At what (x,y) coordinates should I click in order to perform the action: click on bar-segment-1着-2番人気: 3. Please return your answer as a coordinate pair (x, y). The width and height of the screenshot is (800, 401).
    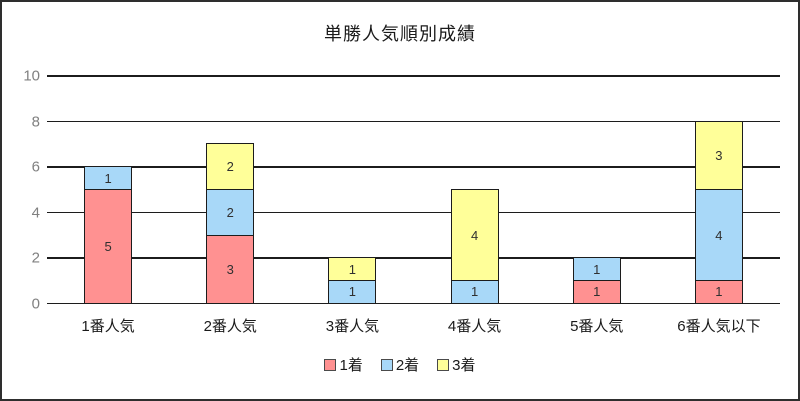
    Looking at the image, I should click on (230, 269).